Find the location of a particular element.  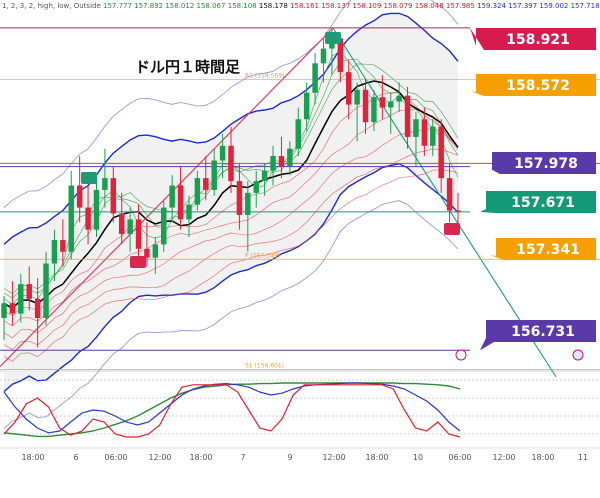

x-tick-label: 06:00 is located at coordinates (115, 457).